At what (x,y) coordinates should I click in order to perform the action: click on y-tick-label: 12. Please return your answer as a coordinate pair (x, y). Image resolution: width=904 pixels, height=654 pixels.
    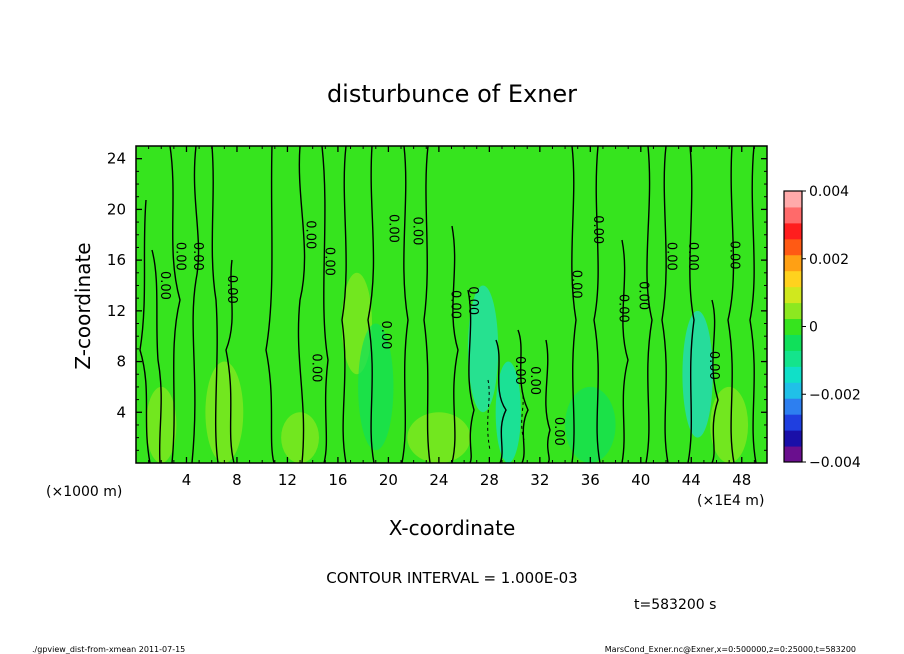
    Looking at the image, I should click on (116, 311).